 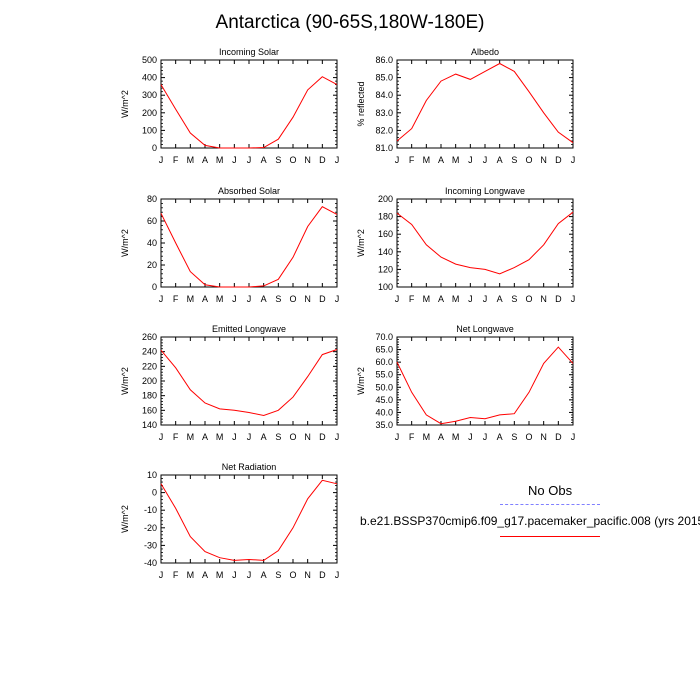 I want to click on chart-title: Net Radiation, so click(x=249, y=467).